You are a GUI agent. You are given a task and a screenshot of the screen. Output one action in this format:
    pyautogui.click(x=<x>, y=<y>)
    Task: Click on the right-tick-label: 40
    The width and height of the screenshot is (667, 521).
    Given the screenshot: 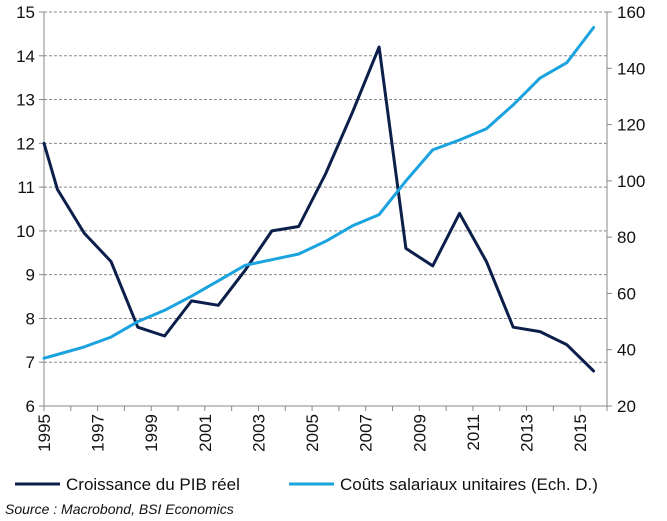 What is the action you would take?
    pyautogui.click(x=626, y=350)
    